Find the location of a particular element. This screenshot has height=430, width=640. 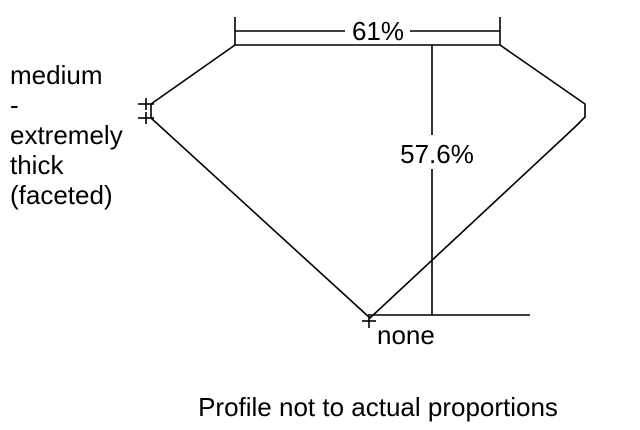

girdle-label-line-3: extremely is located at coordinates (66, 135).